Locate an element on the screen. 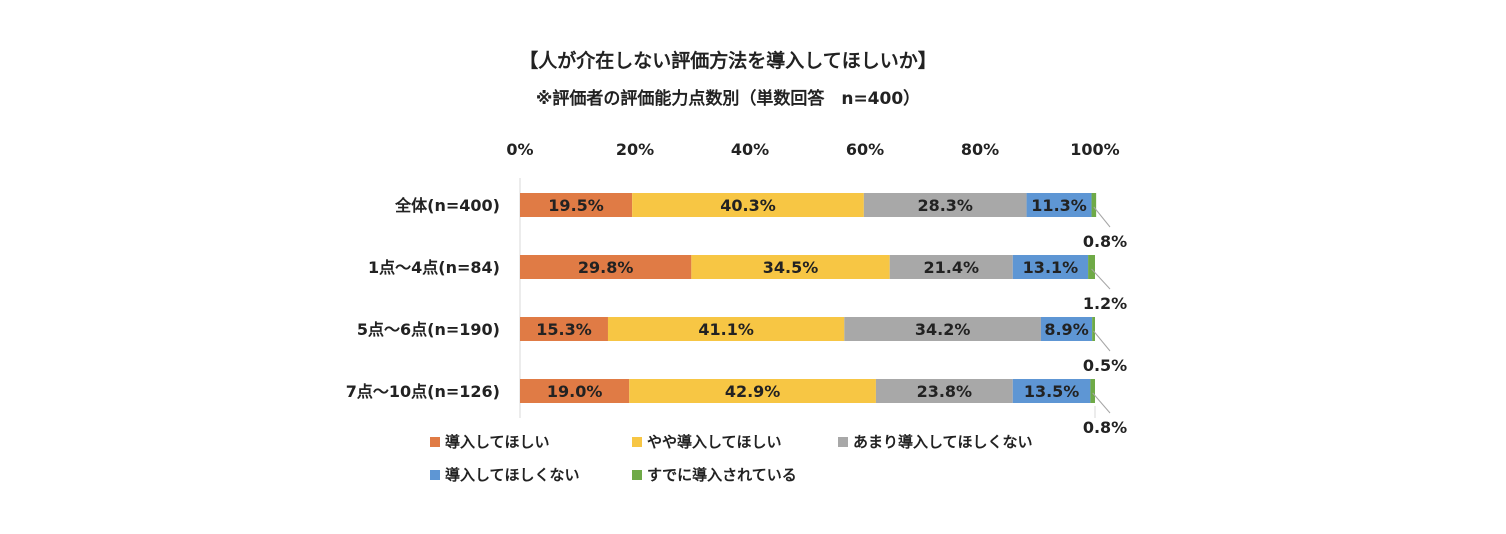  legend-label: やや導入してほしい is located at coordinates (714, 442).